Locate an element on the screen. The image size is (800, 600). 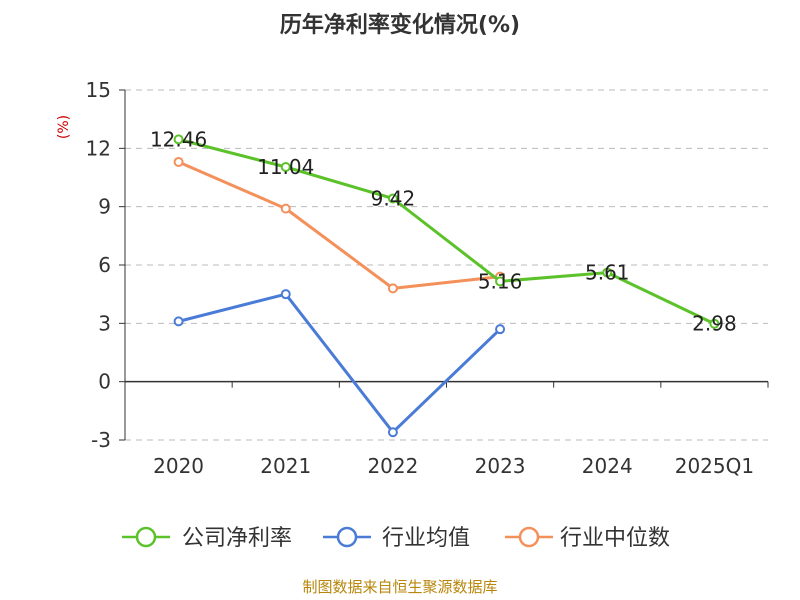
y-tick-label: 12 is located at coordinates (98, 148).